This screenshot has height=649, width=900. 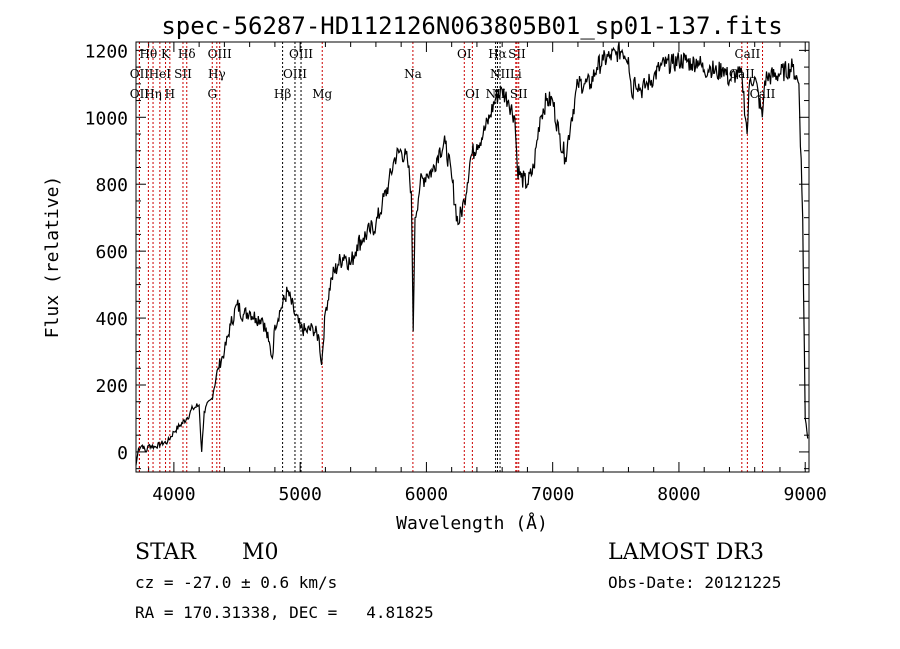 I want to click on spectral-line-label: Hθ, so click(x=149, y=54).